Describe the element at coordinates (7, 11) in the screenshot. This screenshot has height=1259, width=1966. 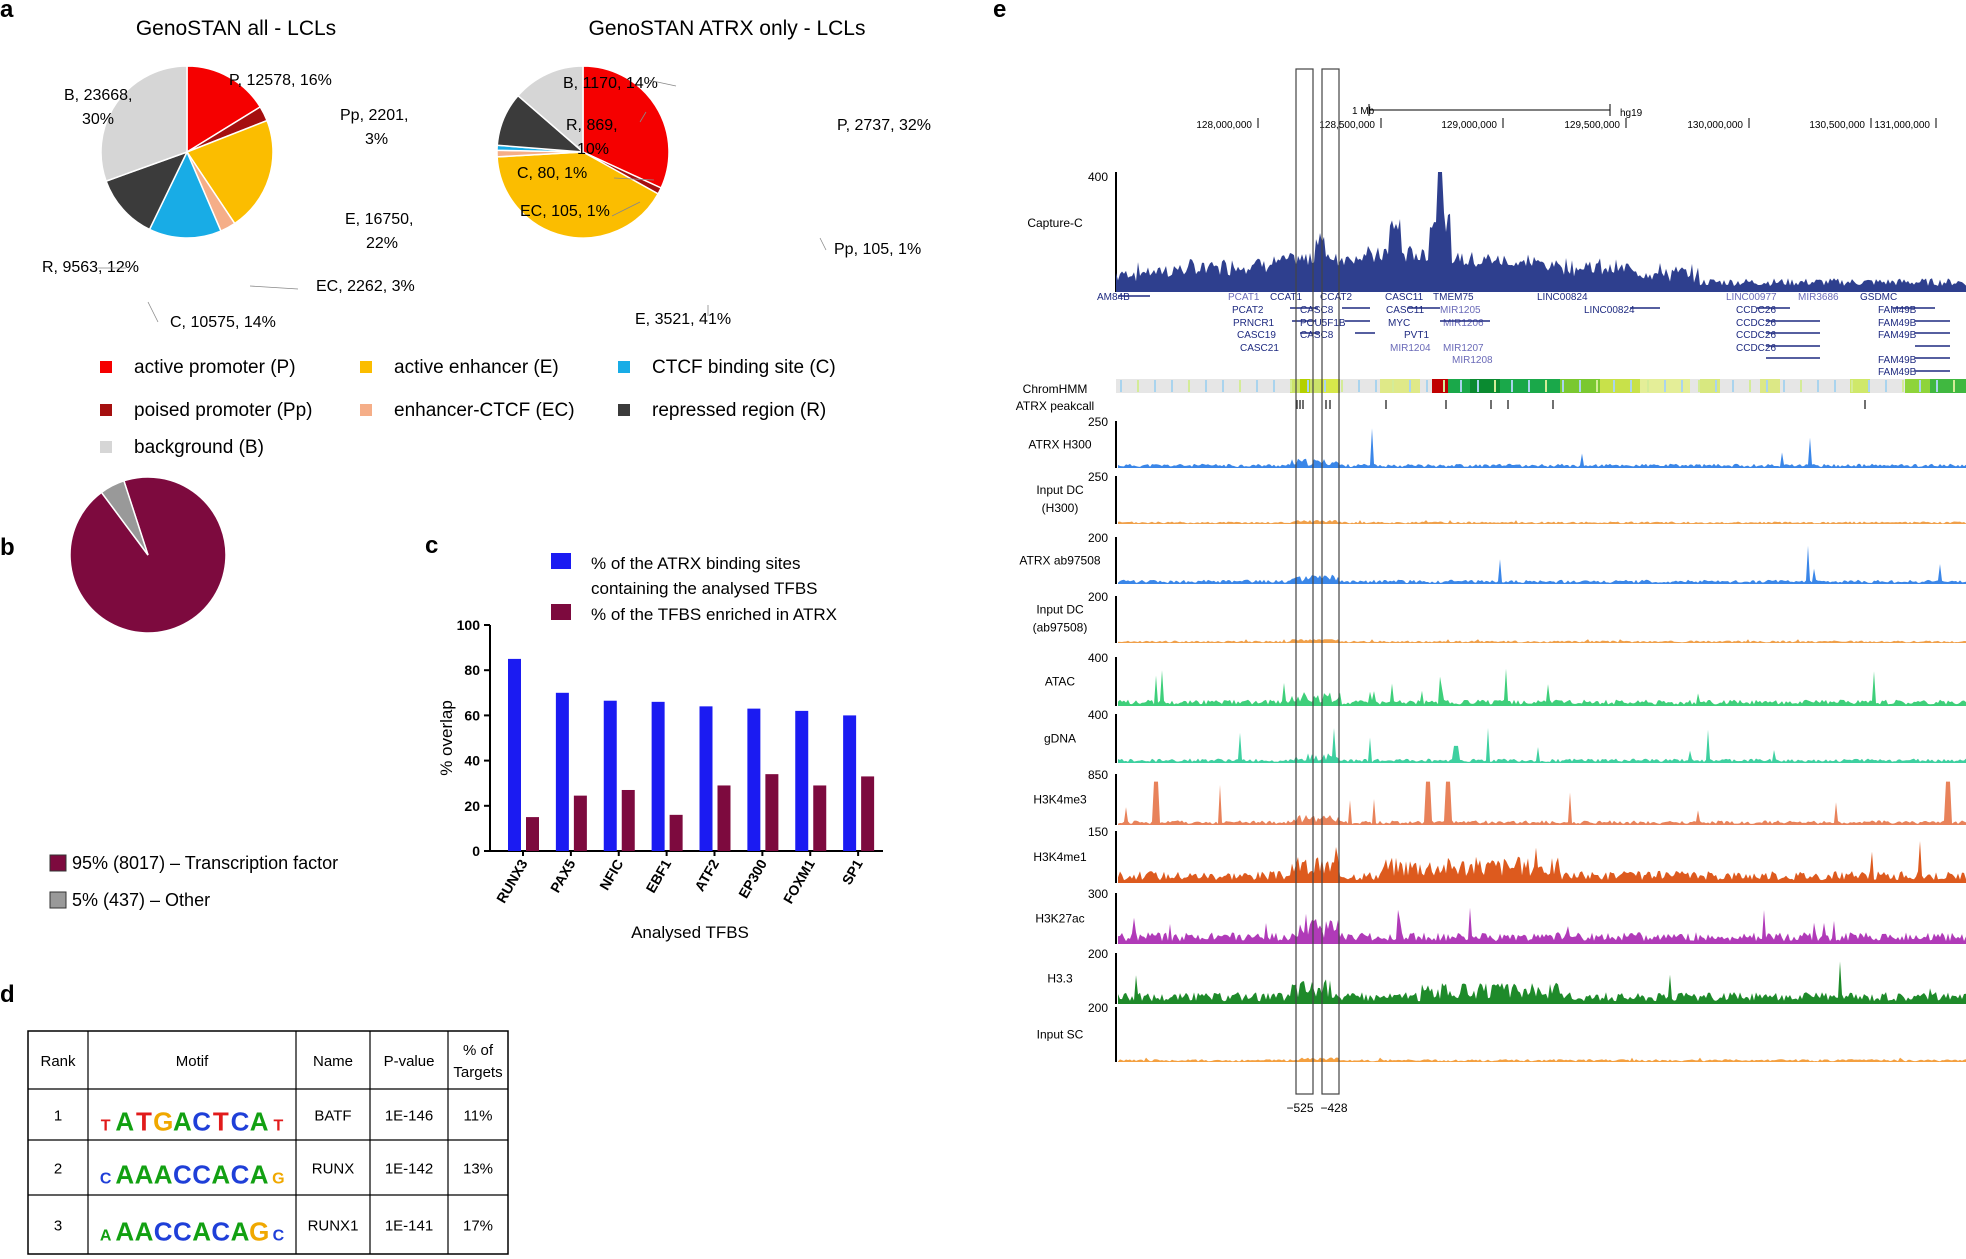
I see `panel-label-a: a` at that location.